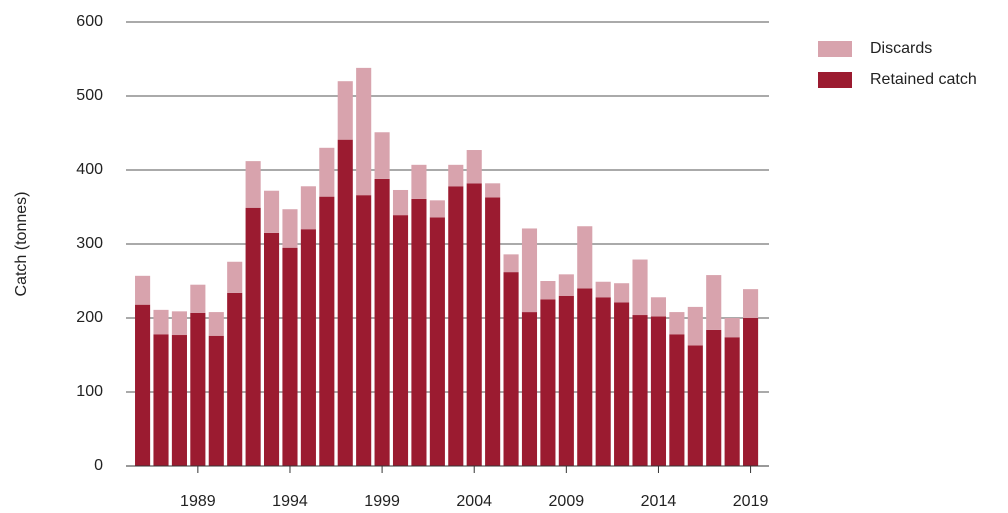 Image resolution: width=1008 pixels, height=513 pixels. Describe the element at coordinates (382, 501) in the screenshot. I see `x-tick-label: 1999` at that location.